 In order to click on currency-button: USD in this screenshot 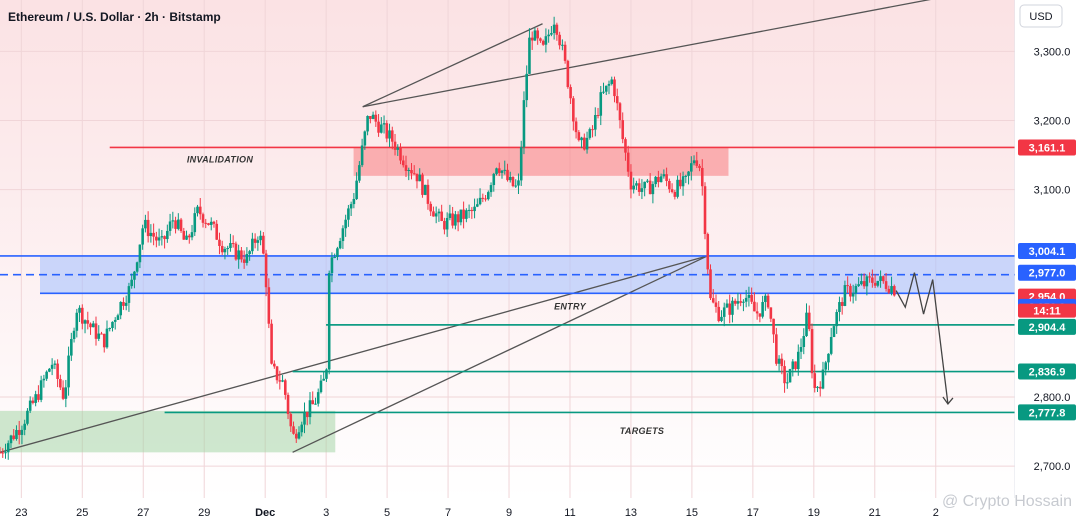, I will do `click(1041, 16)`.